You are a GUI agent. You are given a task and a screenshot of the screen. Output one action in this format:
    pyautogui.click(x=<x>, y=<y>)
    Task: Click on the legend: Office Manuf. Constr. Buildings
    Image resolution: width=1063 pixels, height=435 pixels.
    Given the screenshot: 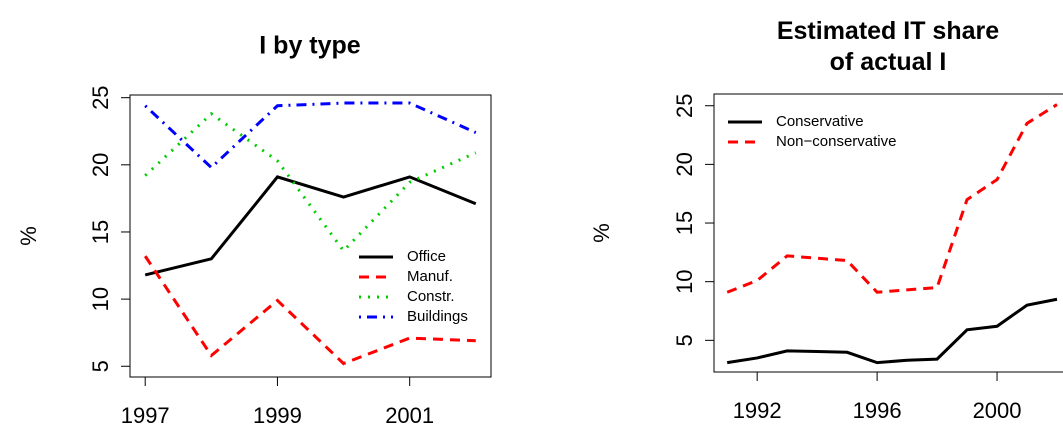 What is the action you would take?
    pyautogui.click(x=413, y=286)
    